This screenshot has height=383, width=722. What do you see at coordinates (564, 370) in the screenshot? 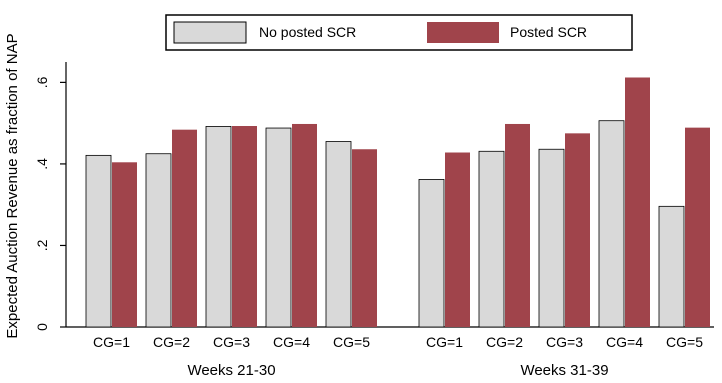
I see `group-label: Weeks 31-39` at bounding box center [564, 370].